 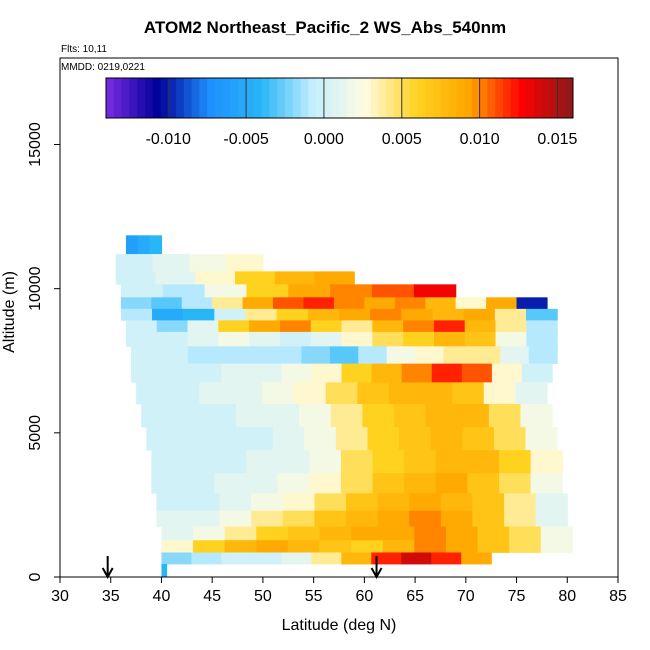 What do you see at coordinates (466, 596) in the screenshot?
I see `x-tick-label: 70` at bounding box center [466, 596].